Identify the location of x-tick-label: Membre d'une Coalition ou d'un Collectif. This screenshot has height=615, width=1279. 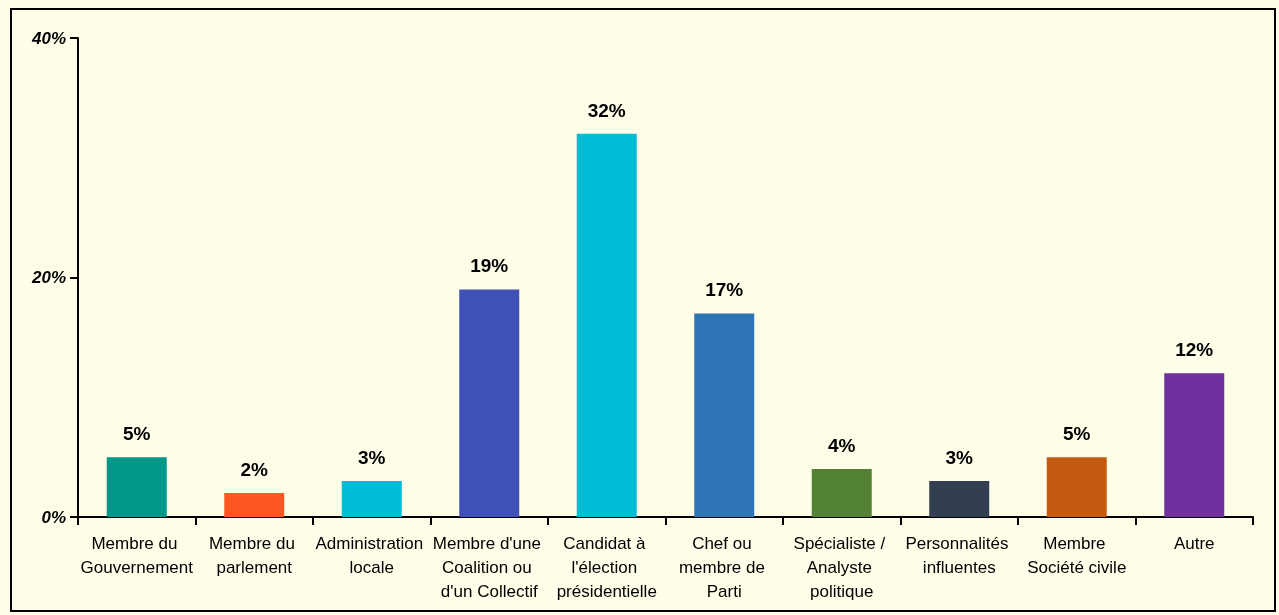
(489, 567).